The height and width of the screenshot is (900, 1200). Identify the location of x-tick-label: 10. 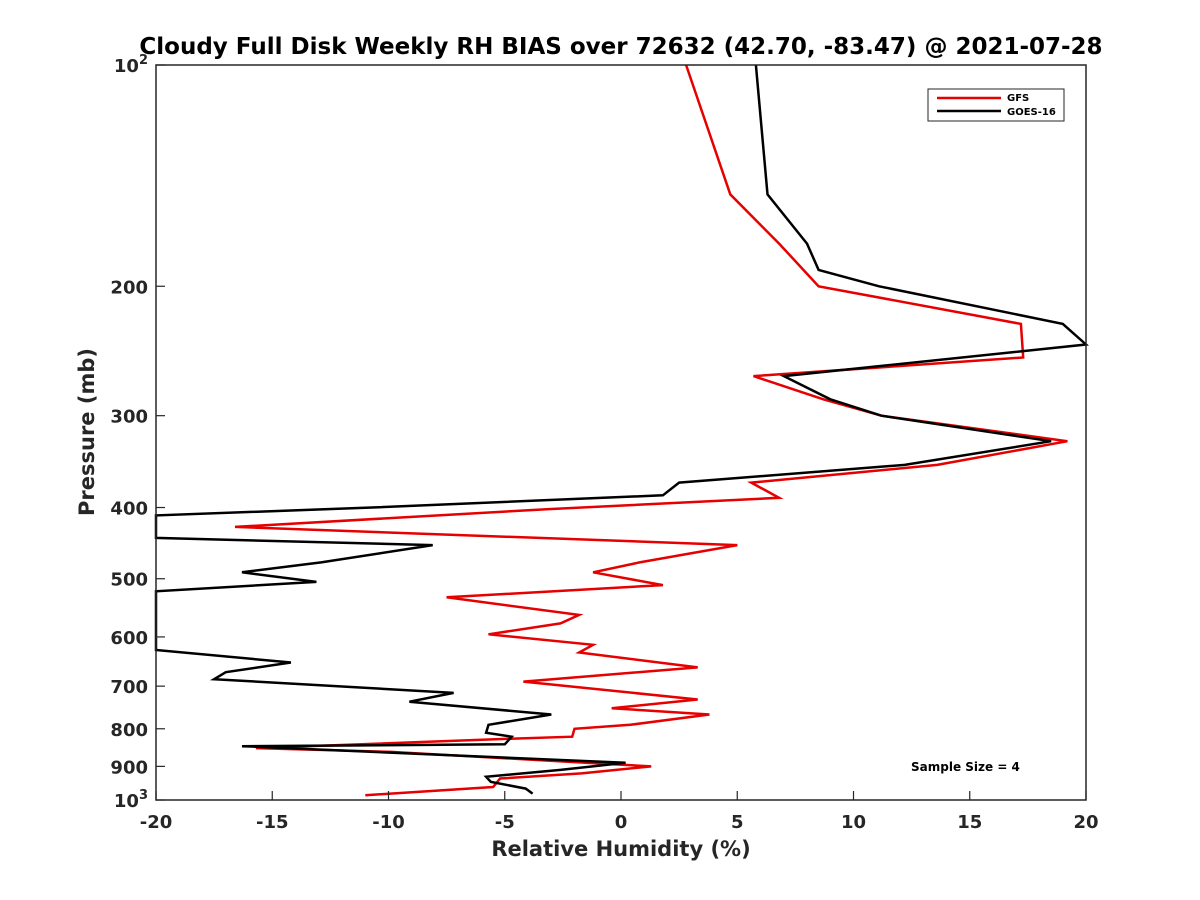
(853, 822).